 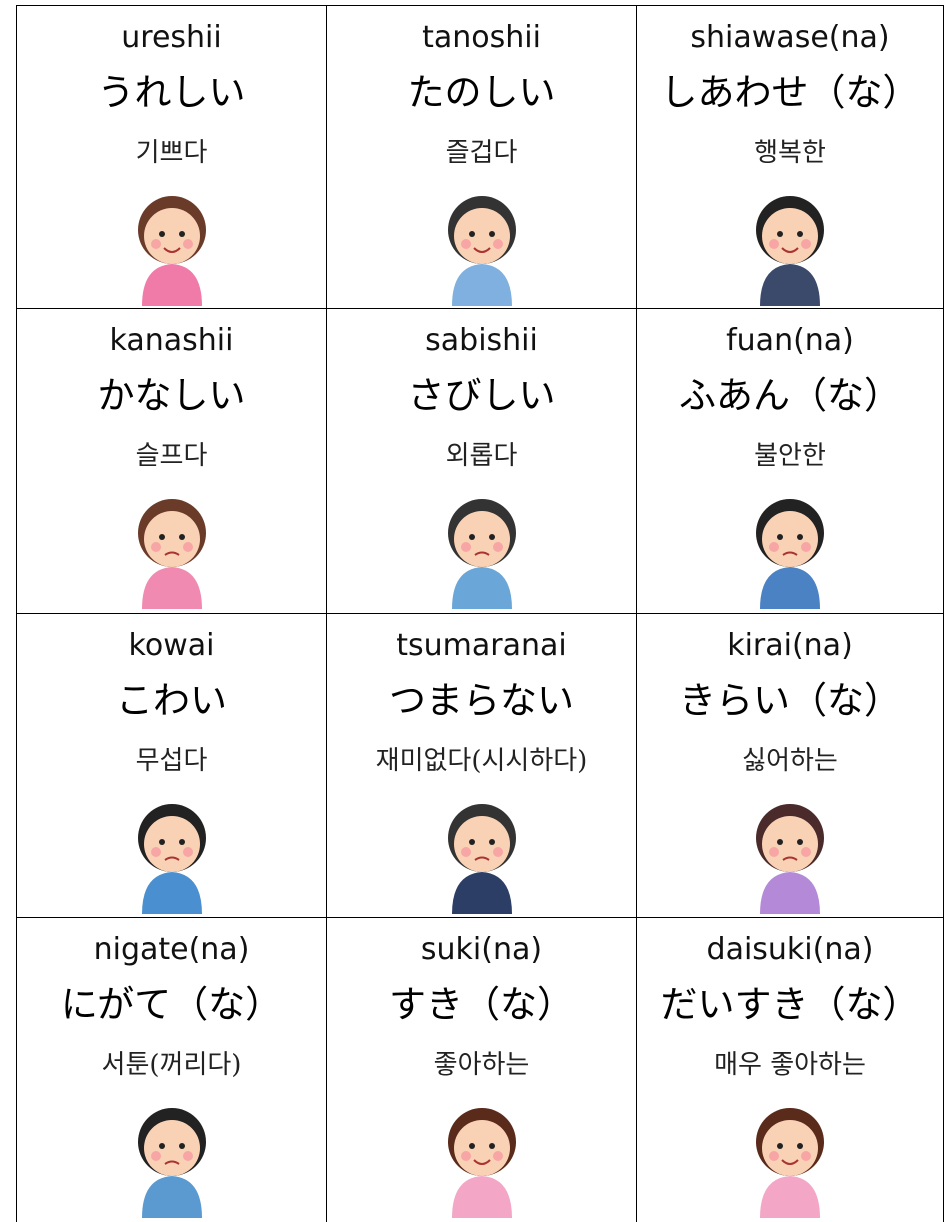 I want to click on card: kirai(na) きらい（な） 싫어하는, so click(x=790, y=765).